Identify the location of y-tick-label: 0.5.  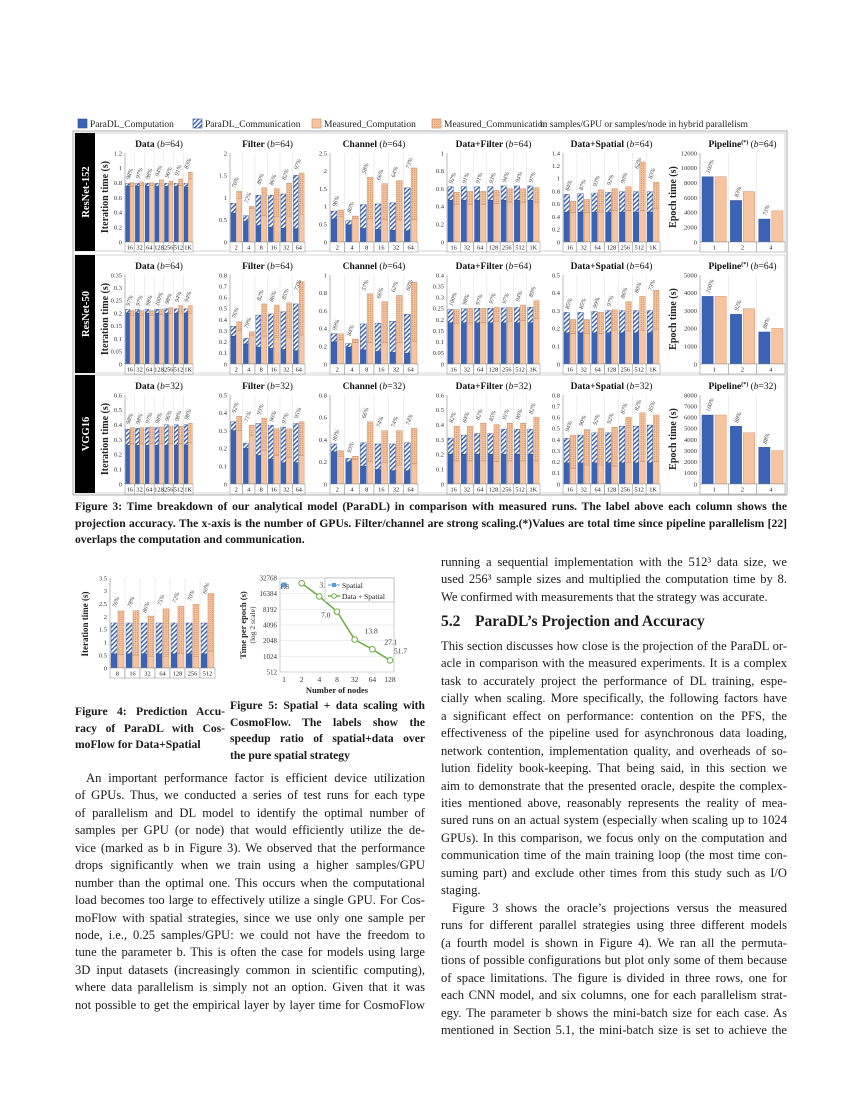
(440, 410).